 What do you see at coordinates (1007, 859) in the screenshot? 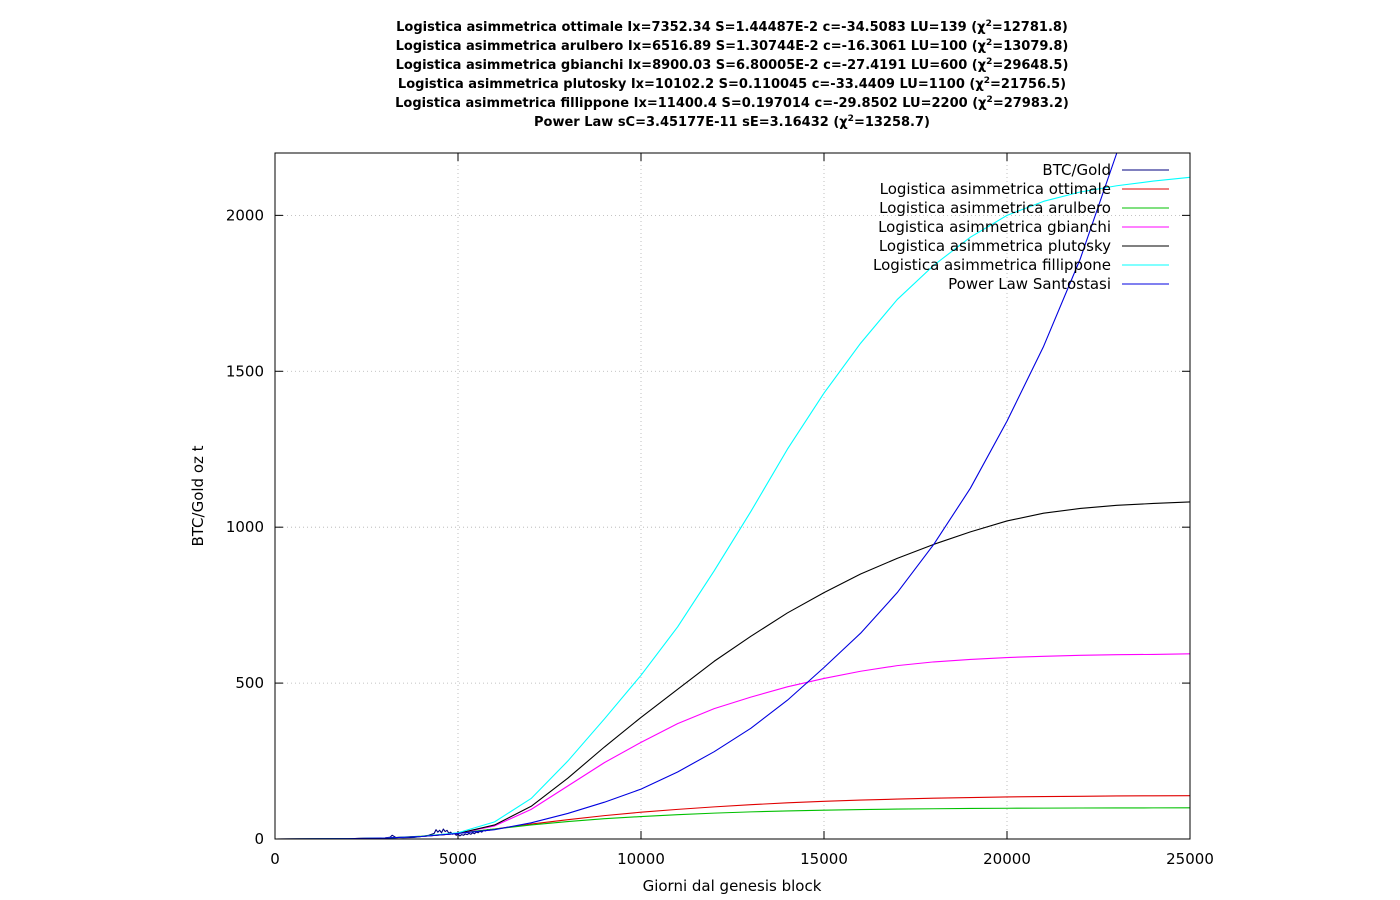
I see `x-tick-label: 20000` at bounding box center [1007, 859].